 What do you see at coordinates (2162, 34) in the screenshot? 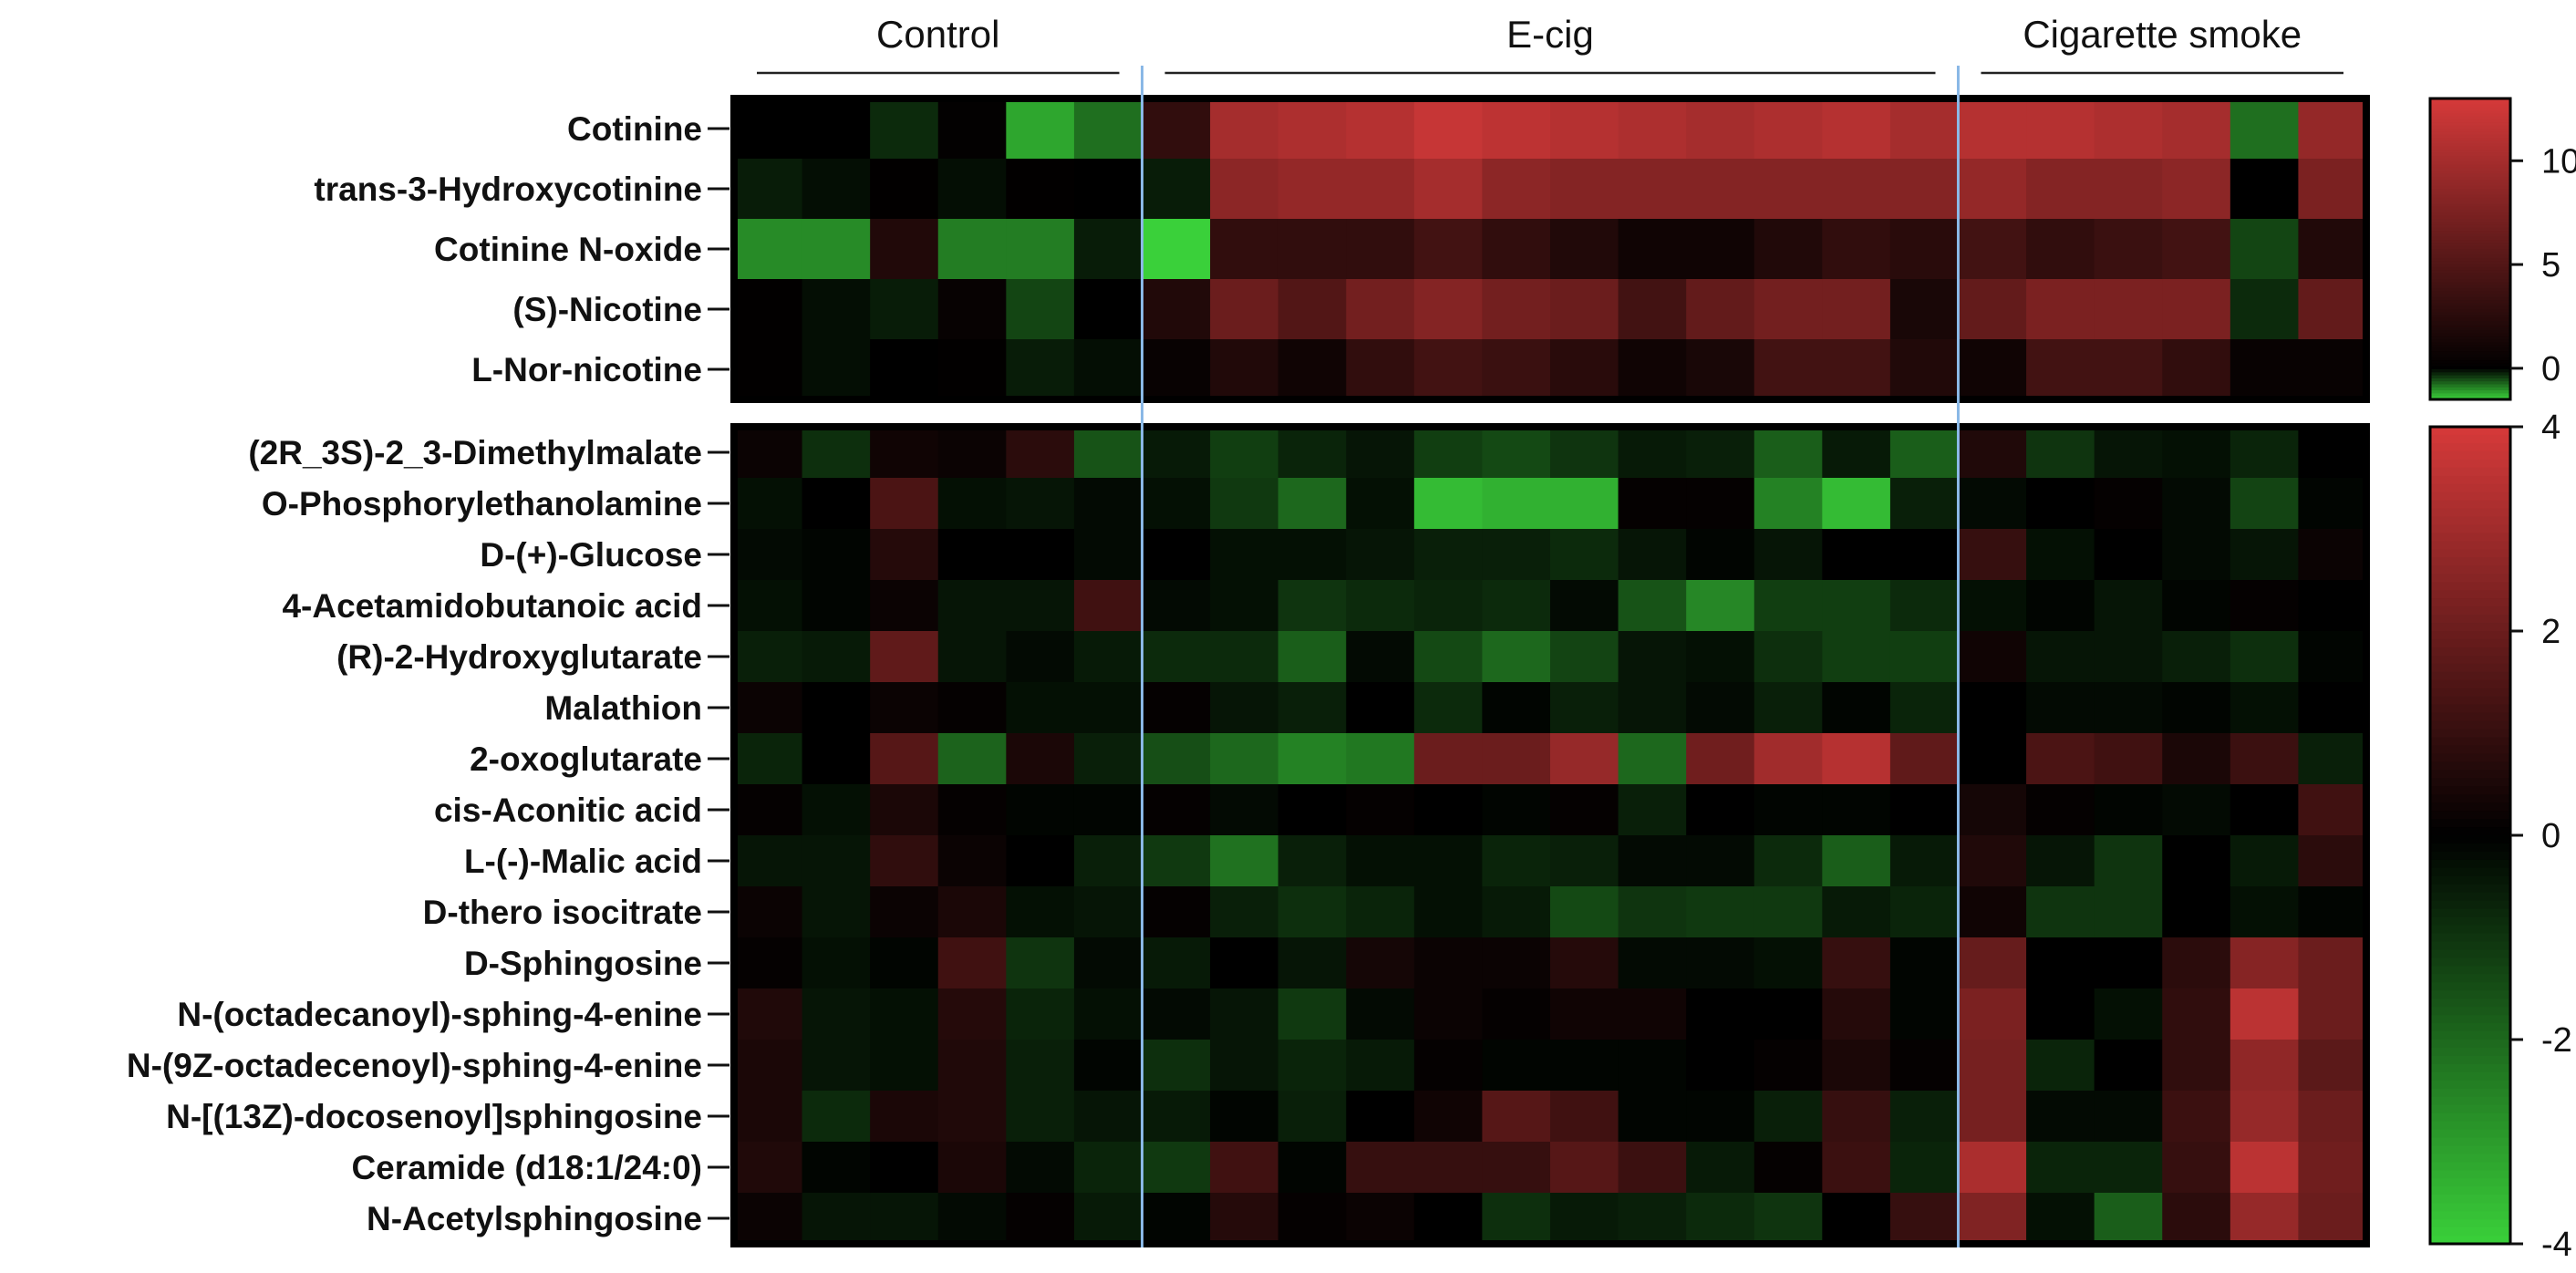
I see `group-label: Cigarette smoke` at bounding box center [2162, 34].